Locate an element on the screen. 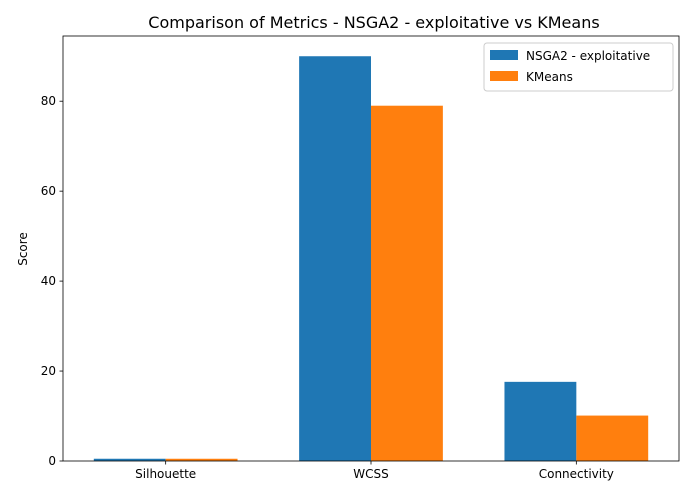 This screenshot has height=504, width=700. legend: NSGA2 - exploitative KMeans is located at coordinates (578, 67).